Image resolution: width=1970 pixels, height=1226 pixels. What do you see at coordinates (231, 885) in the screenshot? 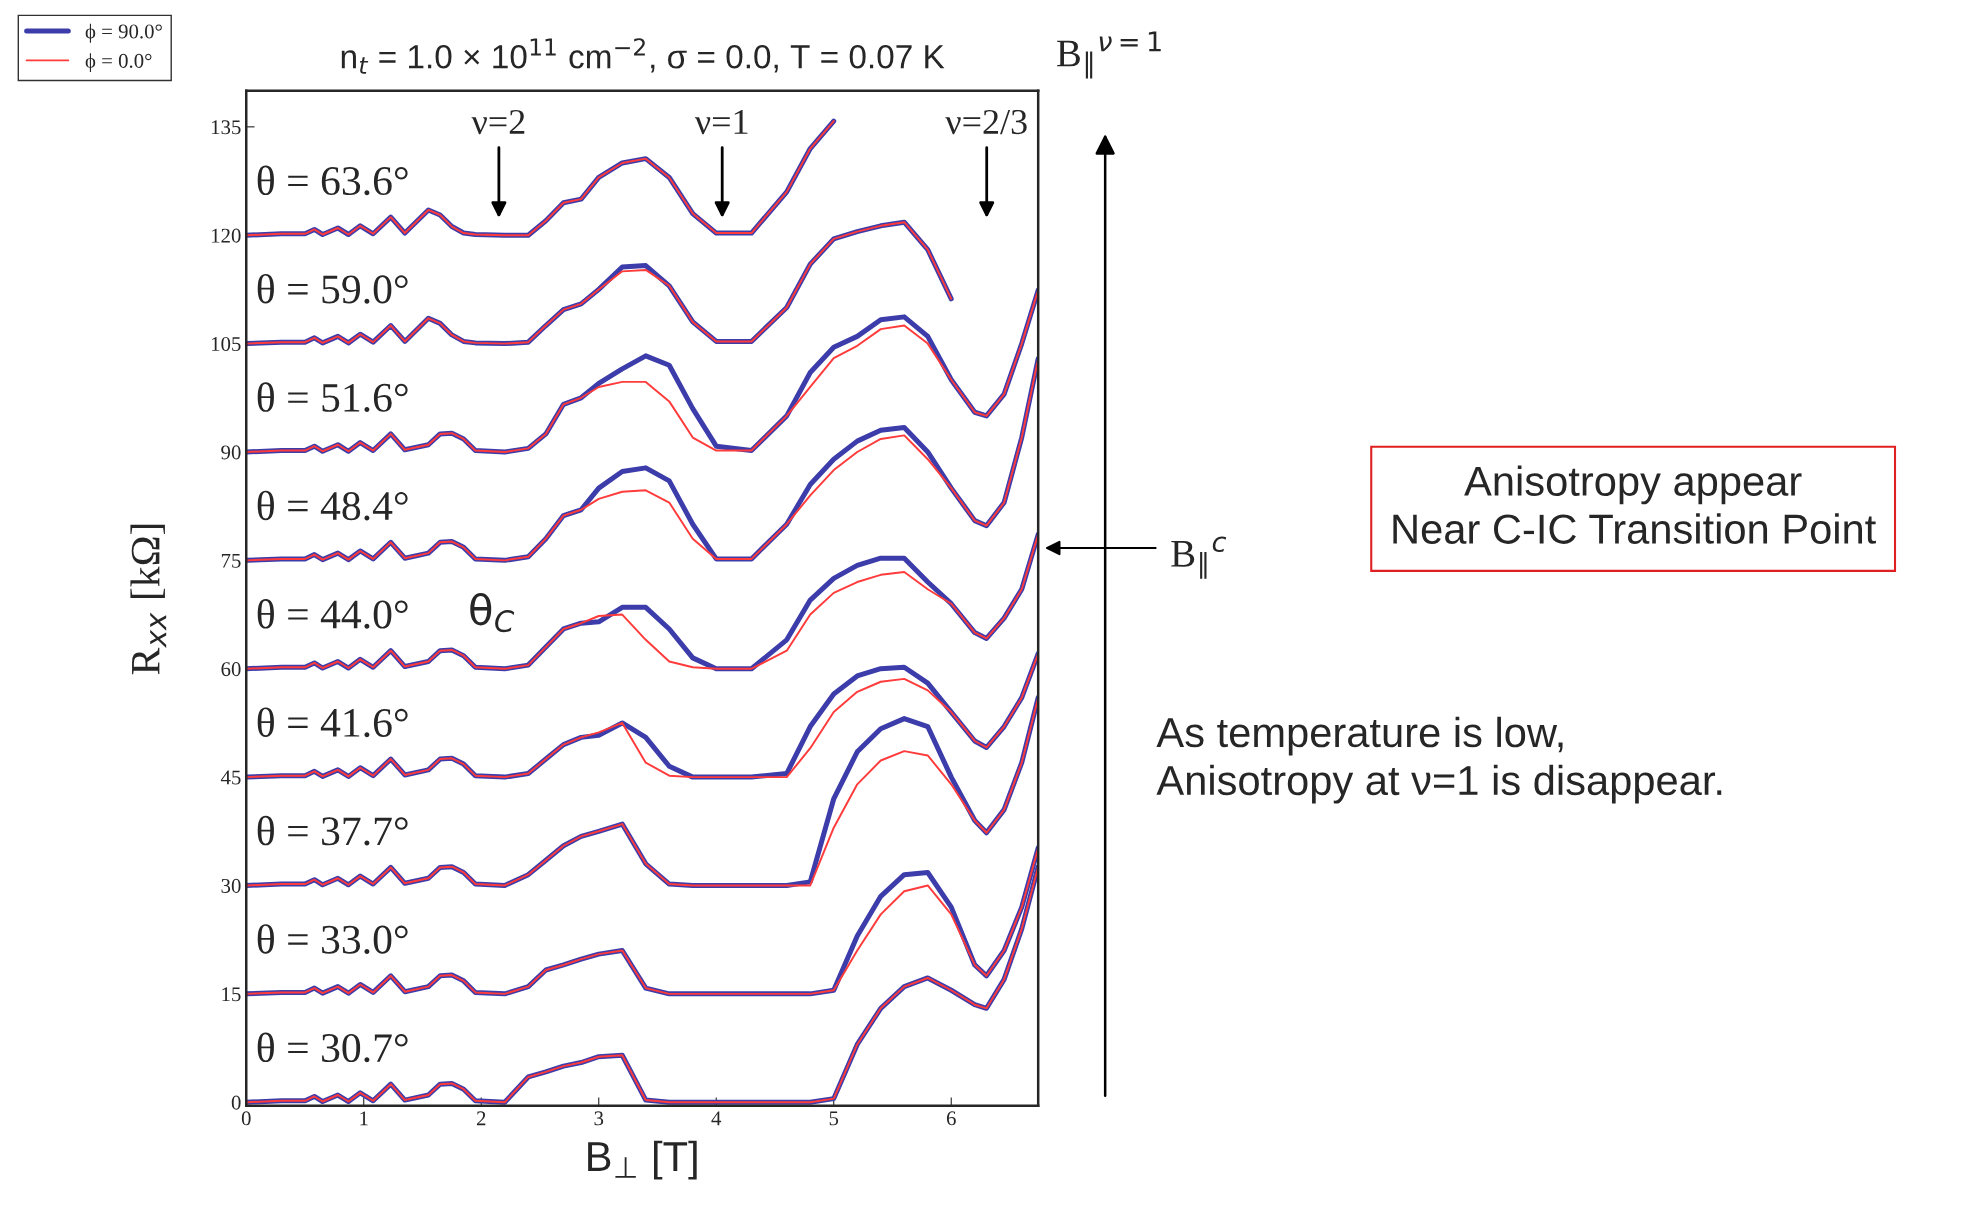
I see `y-tick-label: 30` at bounding box center [231, 885].